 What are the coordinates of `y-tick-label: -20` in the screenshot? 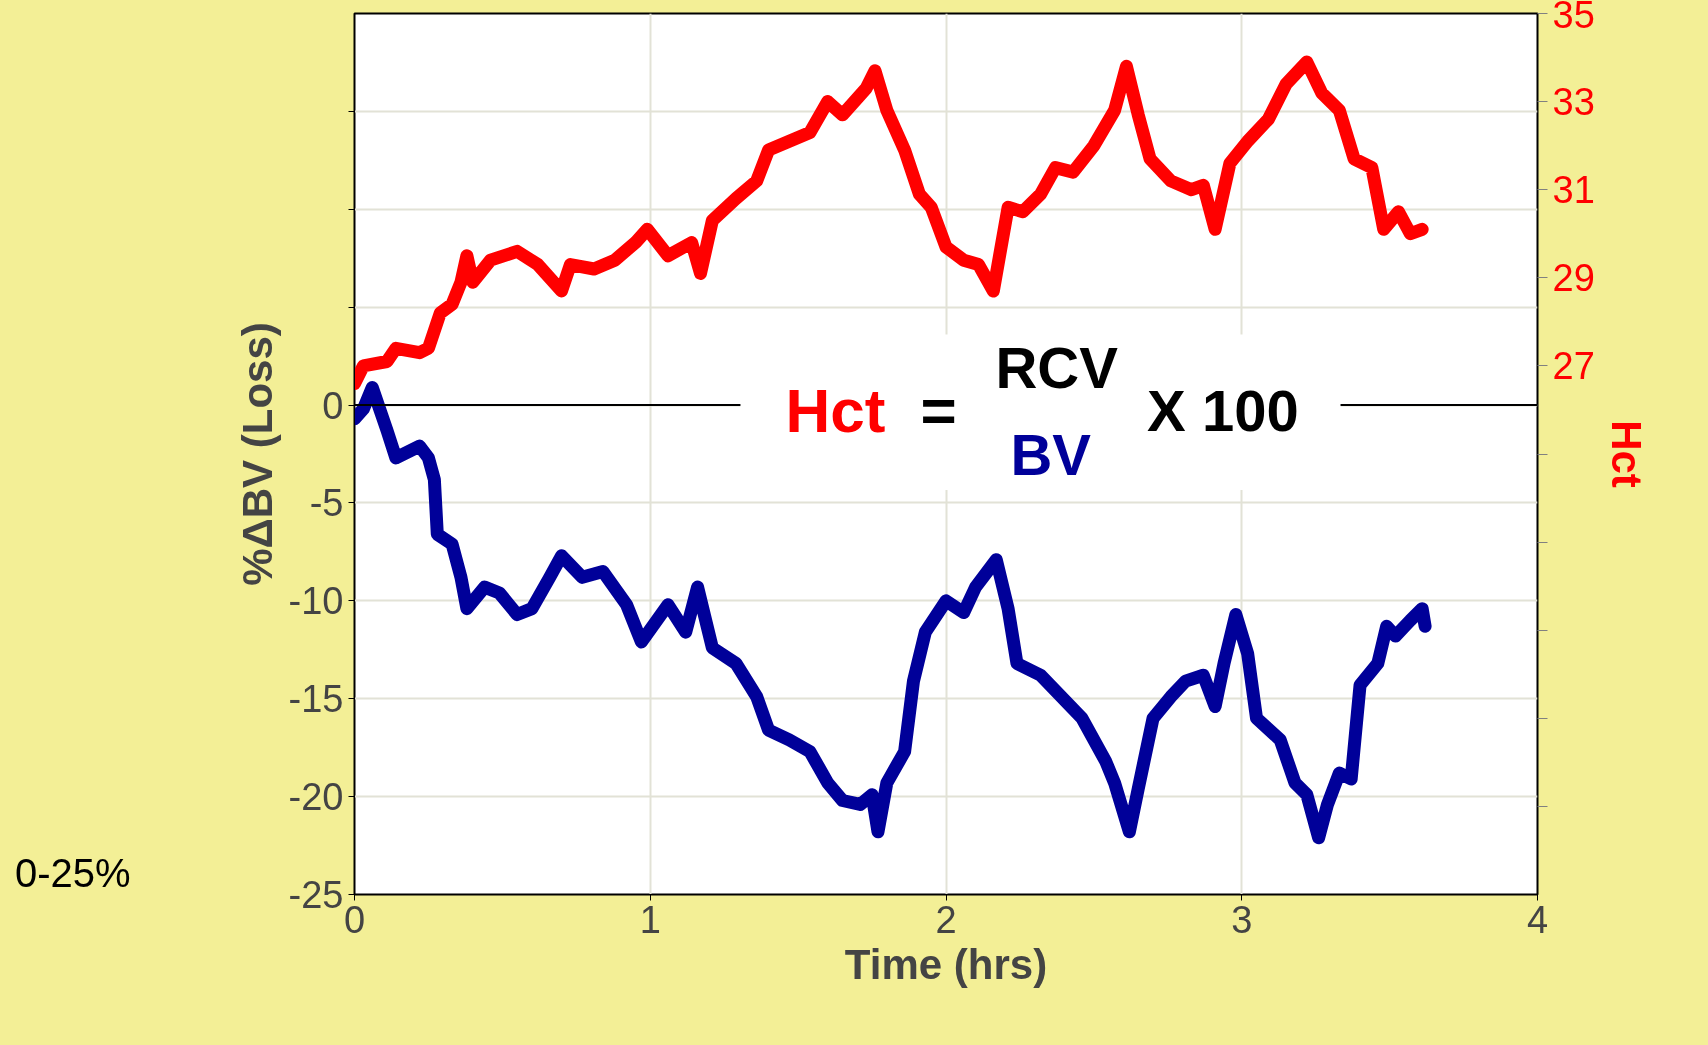 It's located at (316, 797).